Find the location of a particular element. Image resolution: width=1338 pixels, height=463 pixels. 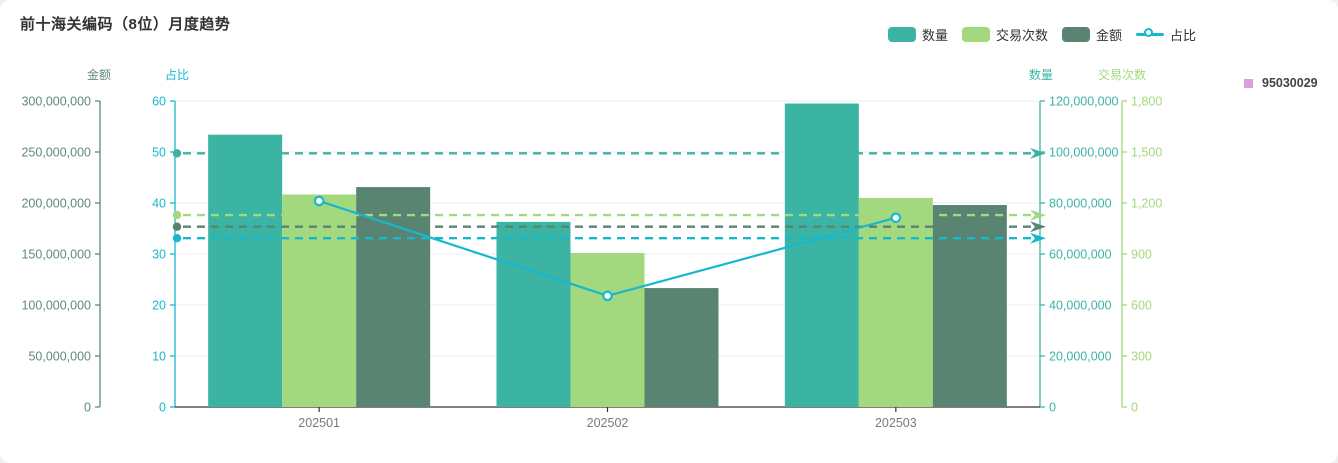

axis-pct: 0 10 20 30 40 50 60 is located at coordinates (164, 255).